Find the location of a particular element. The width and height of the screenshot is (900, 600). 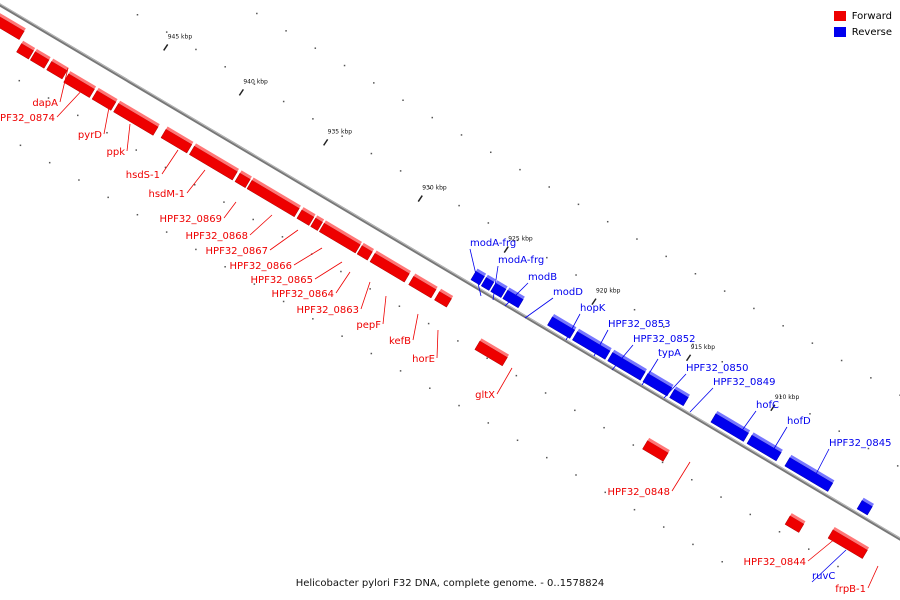

forward-gene-label: ppk is located at coordinates (119, 140).